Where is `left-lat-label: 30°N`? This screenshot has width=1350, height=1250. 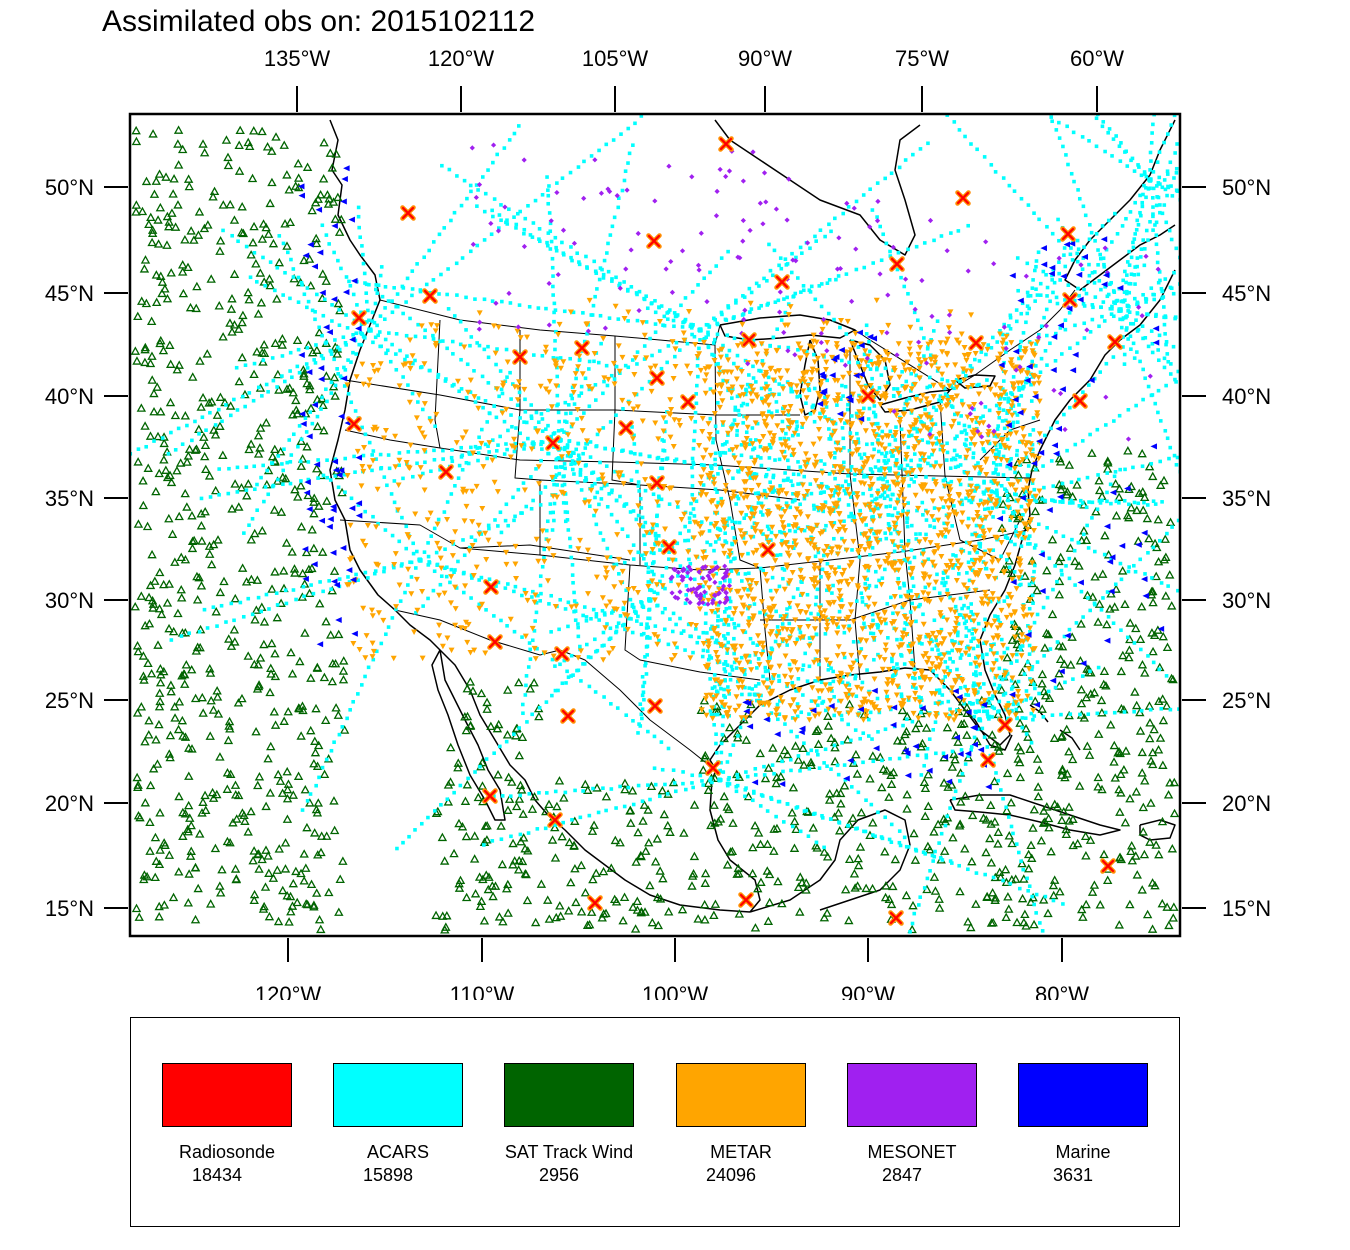
left-lat-label: 30°N is located at coordinates (69, 600).